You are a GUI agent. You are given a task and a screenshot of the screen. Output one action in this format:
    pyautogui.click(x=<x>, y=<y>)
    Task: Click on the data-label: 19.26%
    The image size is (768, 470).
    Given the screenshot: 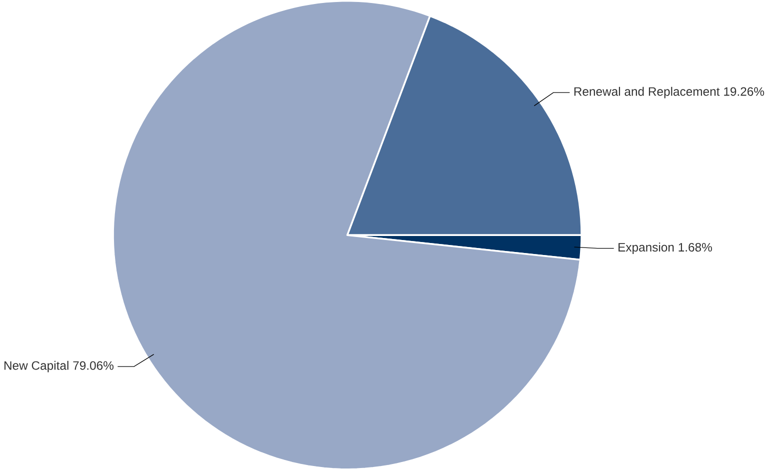 What is the action you would take?
    pyautogui.click(x=744, y=91)
    